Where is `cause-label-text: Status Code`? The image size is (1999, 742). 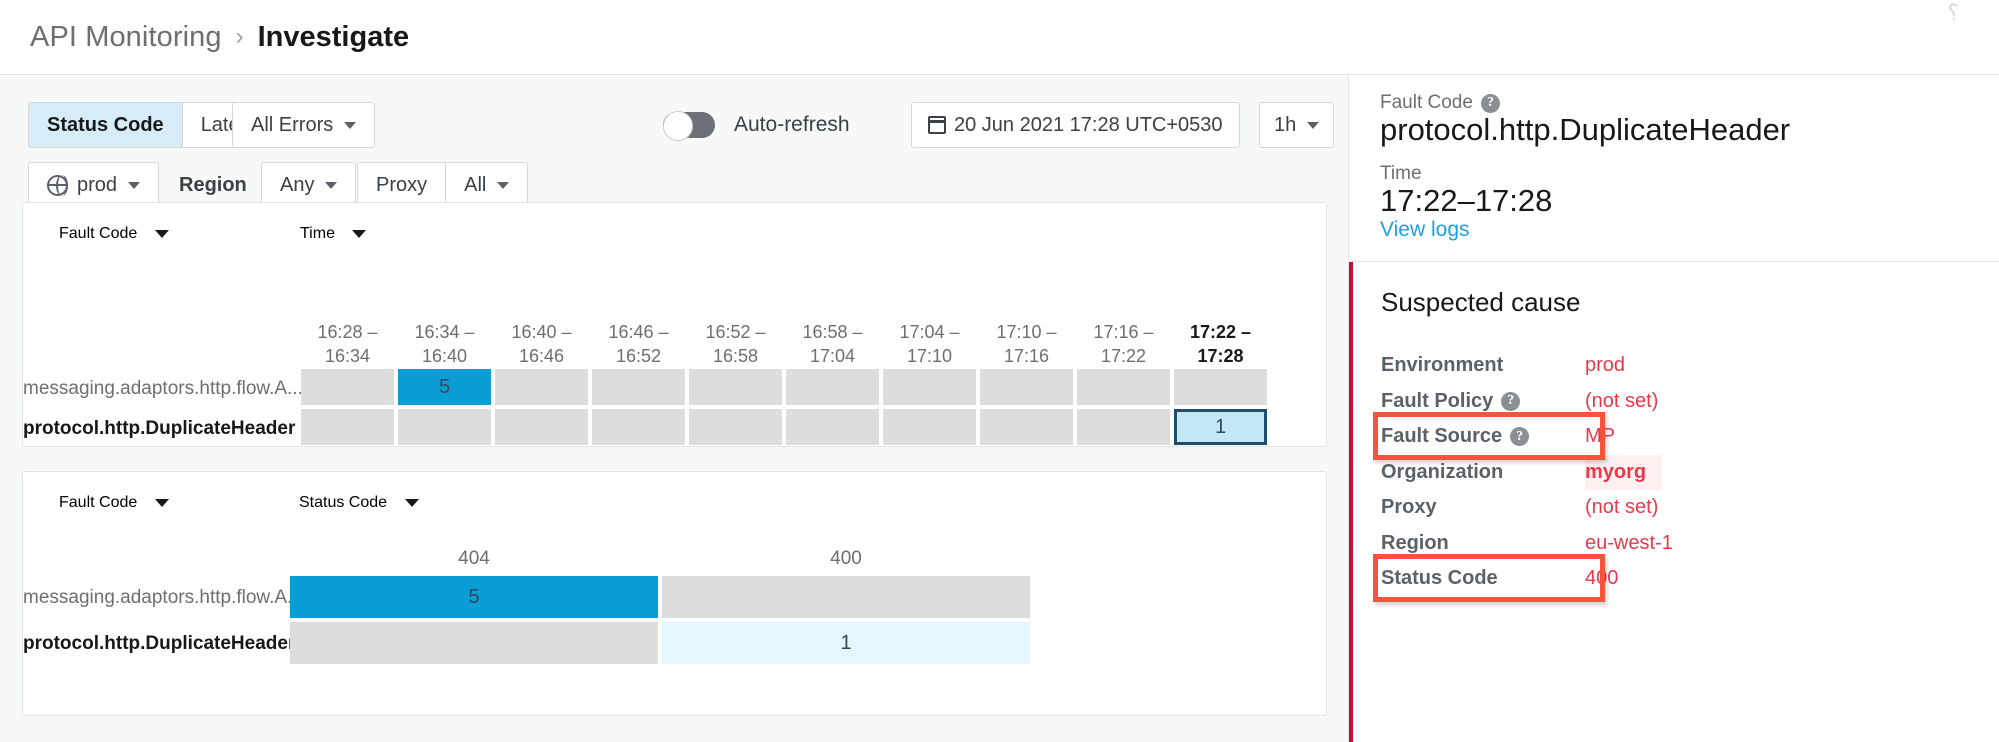
cause-label-text: Status Code is located at coordinates (1439, 578).